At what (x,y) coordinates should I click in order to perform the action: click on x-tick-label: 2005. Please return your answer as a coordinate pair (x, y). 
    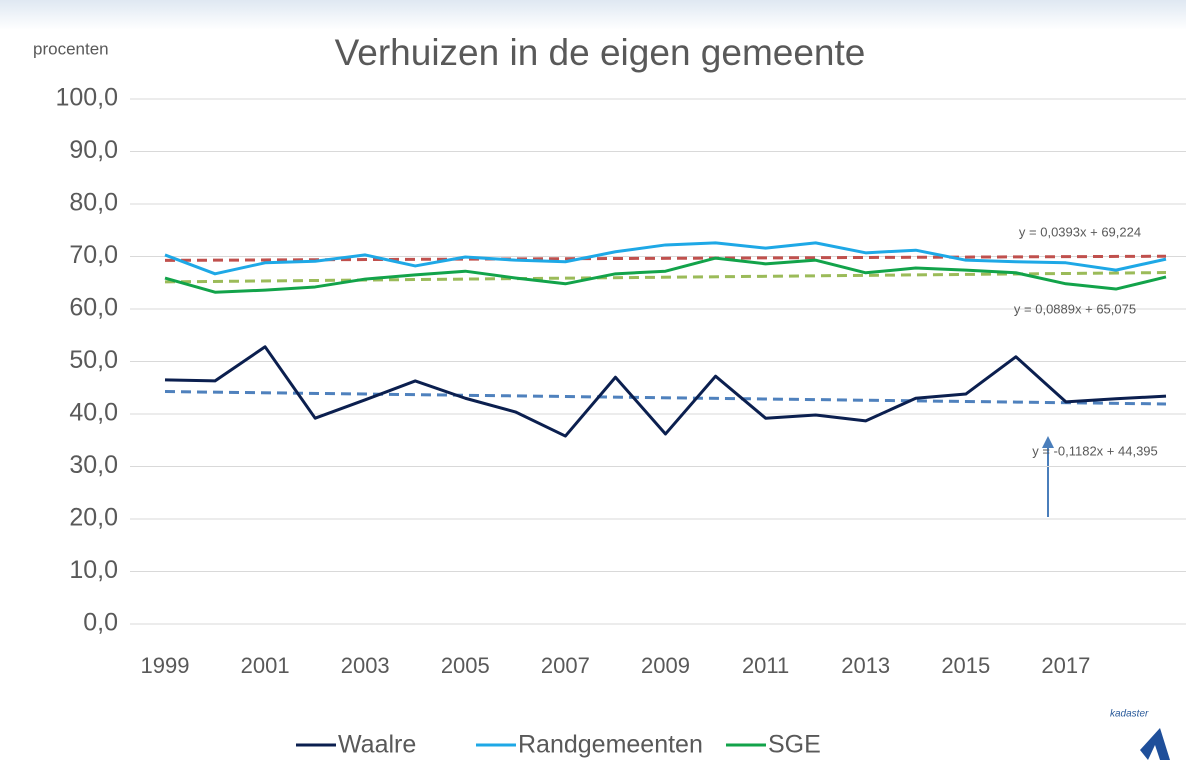
    Looking at the image, I should click on (465, 665).